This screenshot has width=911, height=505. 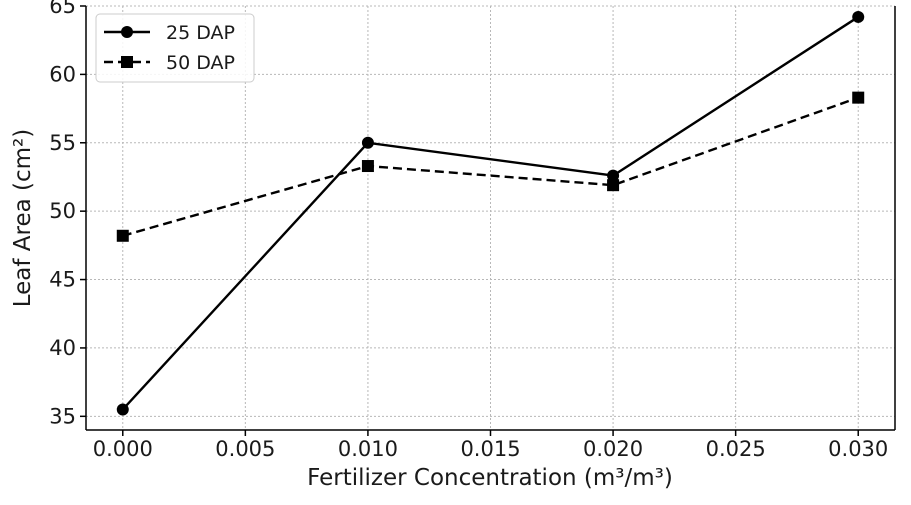 What do you see at coordinates (62, 280) in the screenshot?
I see `y-tick-label: 45` at bounding box center [62, 280].